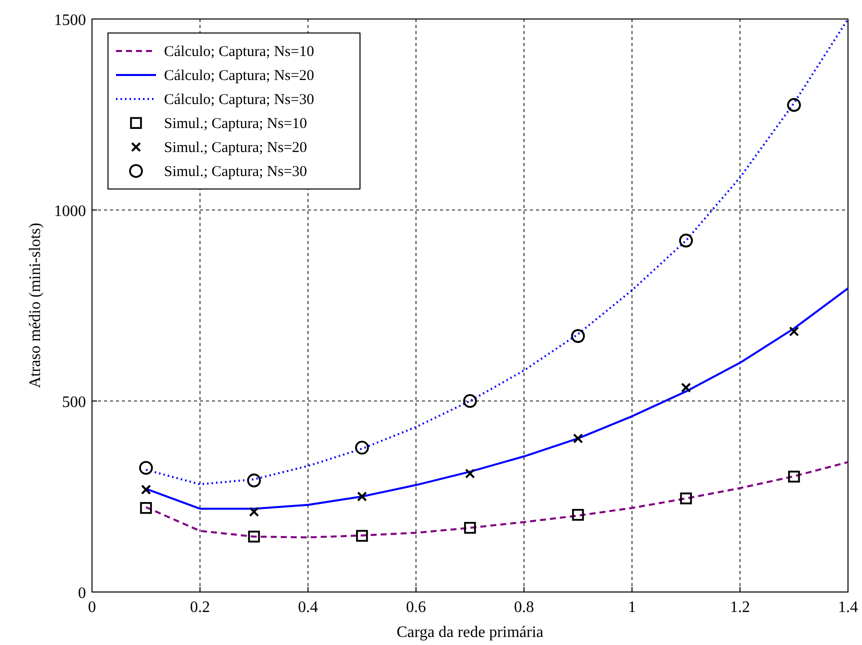 The image size is (862, 645). What do you see at coordinates (239, 52) in the screenshot?
I see `legend-label: Cálculo; Captura; Ns=10` at bounding box center [239, 52].